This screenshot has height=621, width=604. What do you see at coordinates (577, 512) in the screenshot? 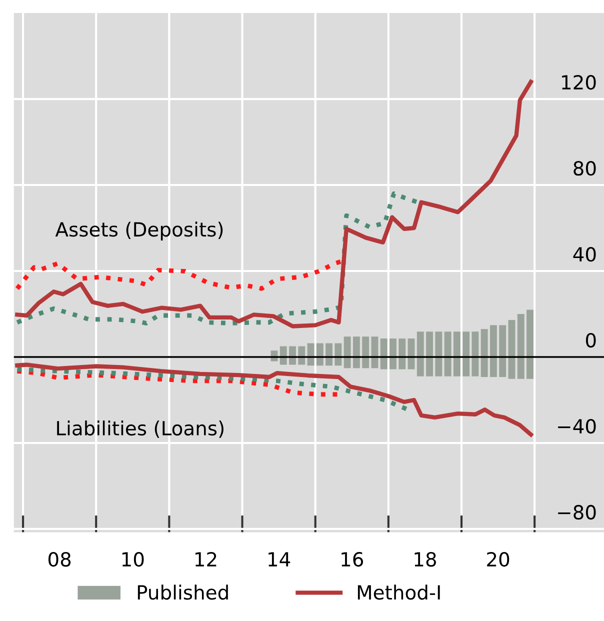
I see `y-tick-label: −80` at bounding box center [577, 512].